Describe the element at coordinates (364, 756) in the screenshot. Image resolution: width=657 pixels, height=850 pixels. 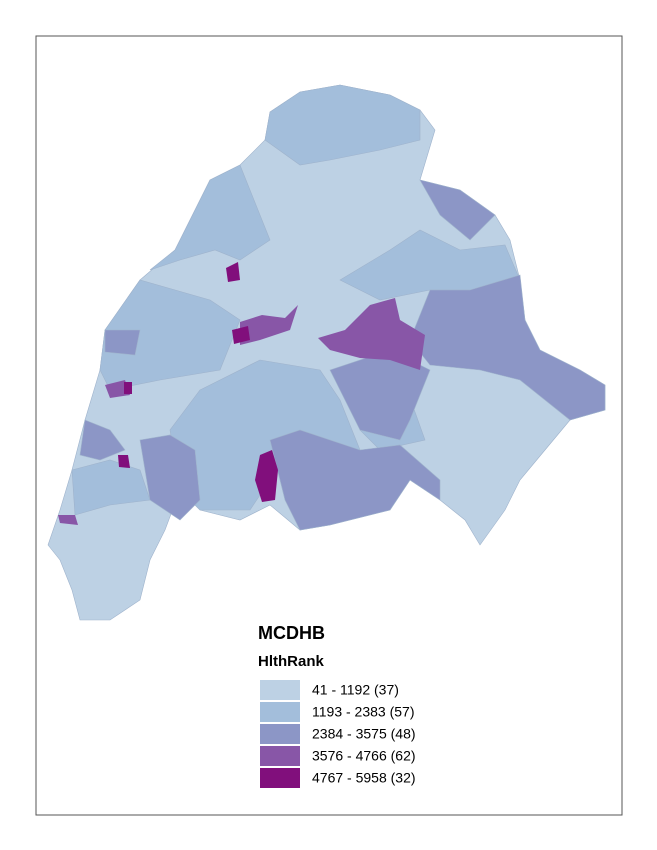
I see `legend-label: 3576 - 4766 (62)` at that location.